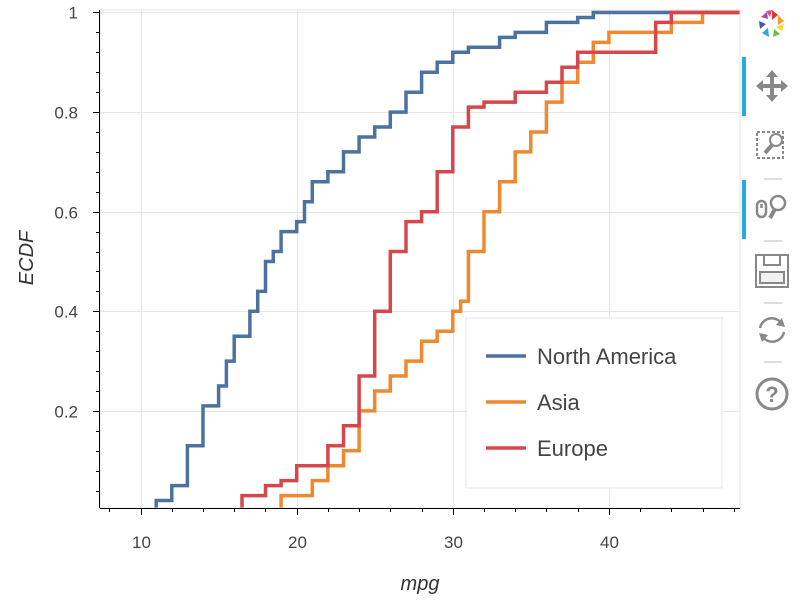 The height and width of the screenshot is (608, 800). Describe the element at coordinates (772, 24) in the screenshot. I see `bokeh-logo-icon` at that location.